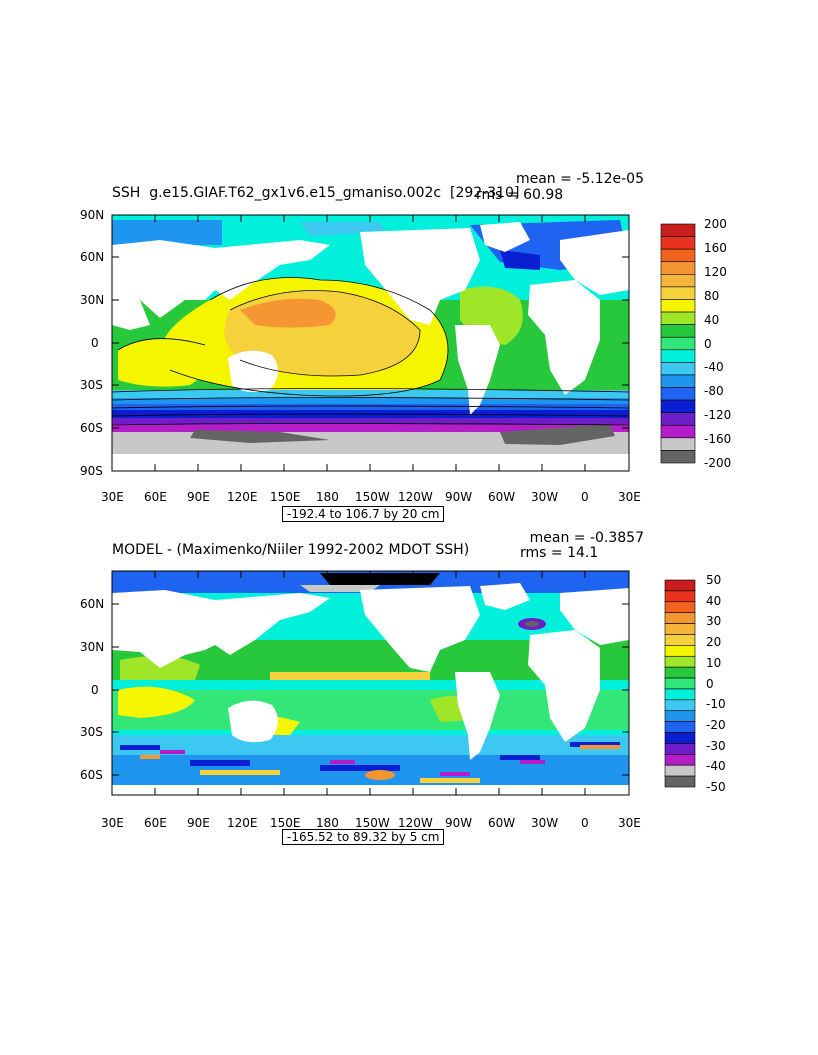  Describe the element at coordinates (714, 642) in the screenshot. I see `colorbar-label: 20` at that location.